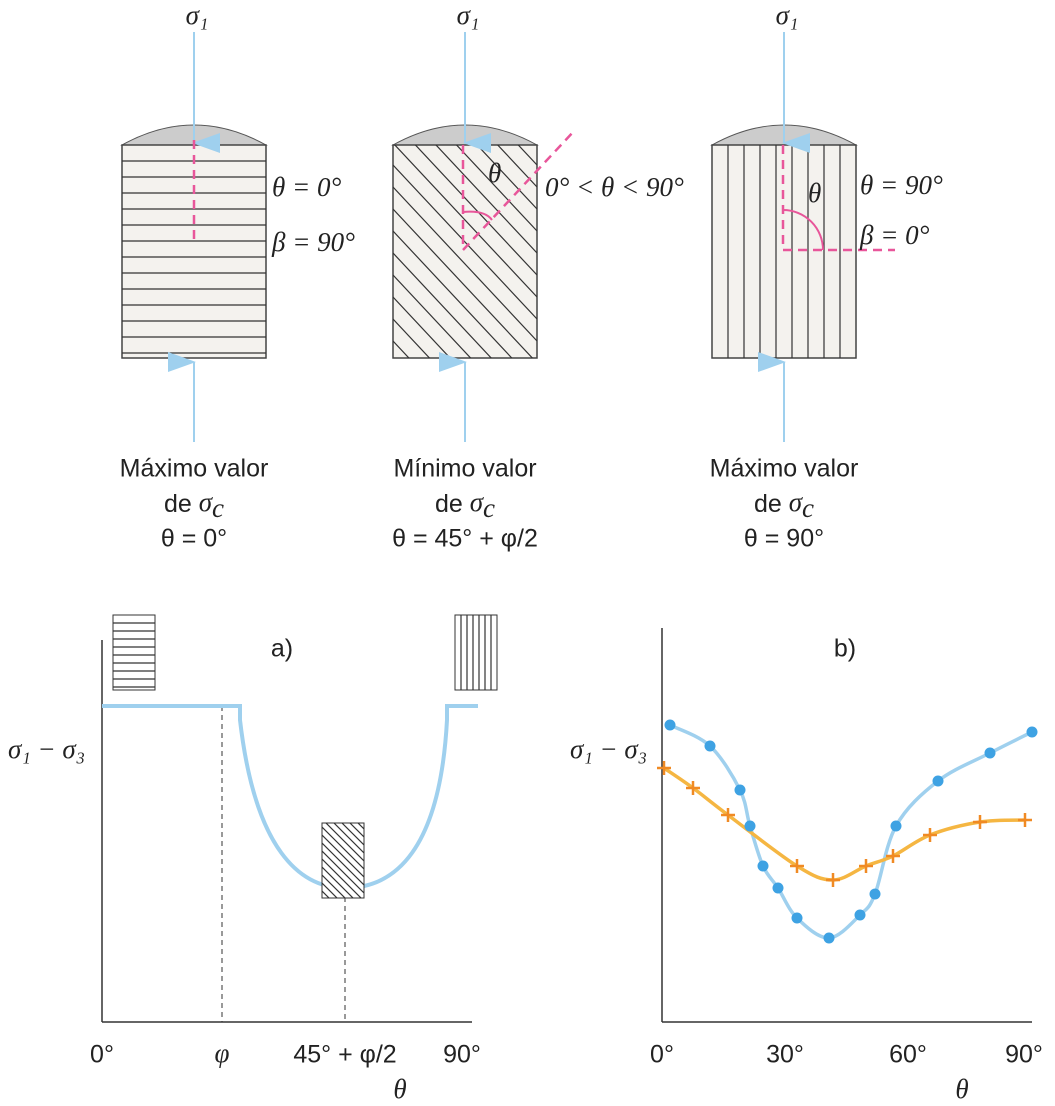 The image size is (1055, 1106). What do you see at coordinates (282, 649) in the screenshot?
I see `panel-label: a)` at bounding box center [282, 649].